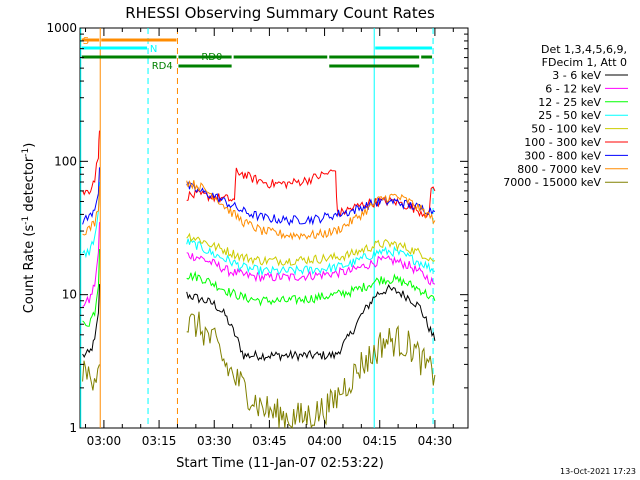  What do you see at coordinates (29, 186) in the screenshot?
I see `y-axis-label-tail: detector` at bounding box center [29, 186].